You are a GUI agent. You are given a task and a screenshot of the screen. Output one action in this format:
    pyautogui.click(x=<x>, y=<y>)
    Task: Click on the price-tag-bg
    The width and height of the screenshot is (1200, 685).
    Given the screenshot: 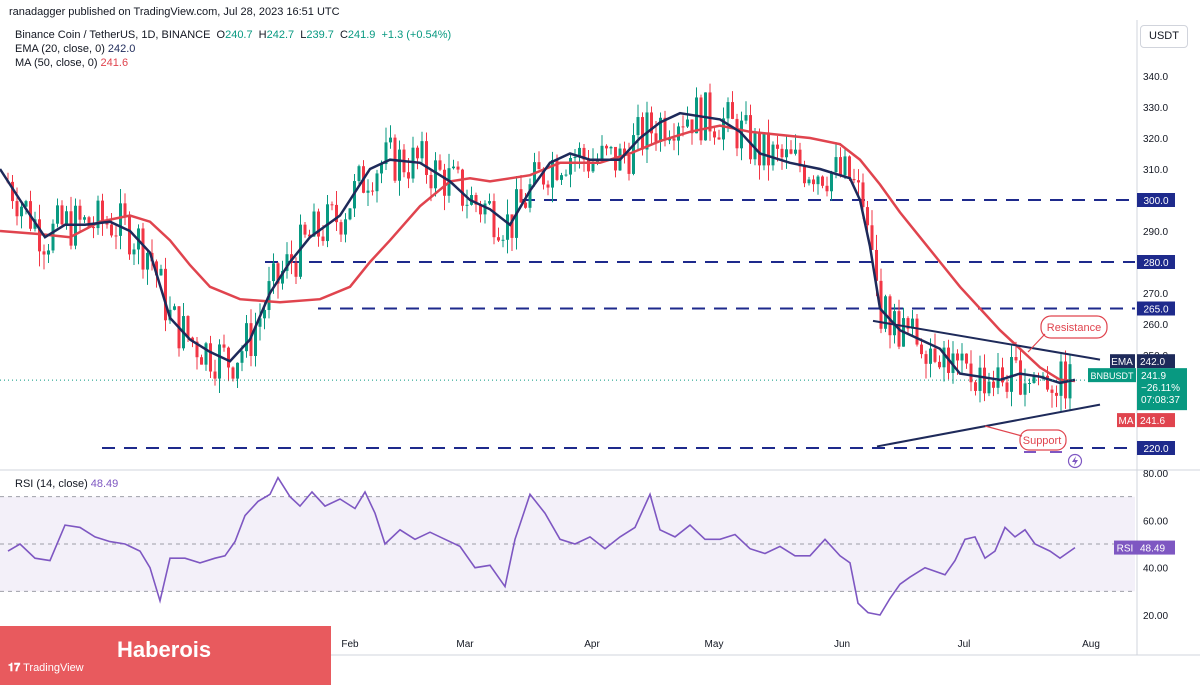 What is the action you would take?
    pyautogui.click(x=1162, y=389)
    